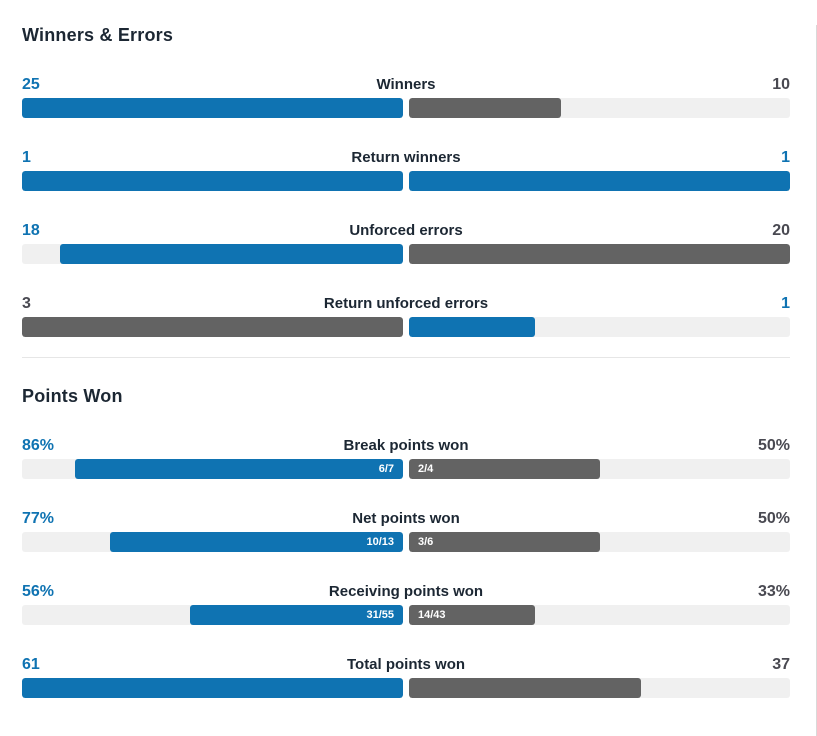 The height and width of the screenshot is (736, 817). I want to click on left-bar-fill: 31/55, so click(296, 615).